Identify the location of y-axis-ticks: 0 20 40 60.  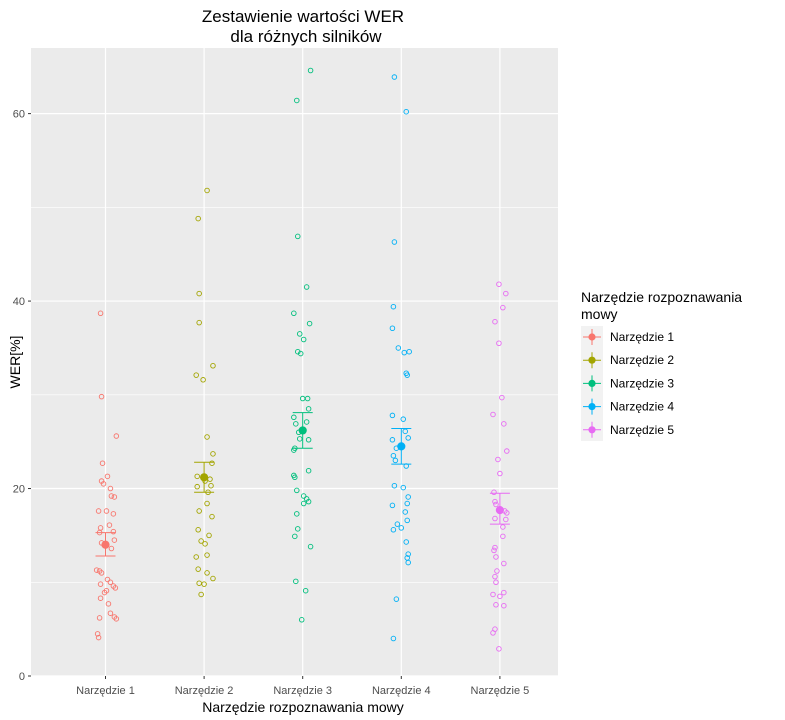
(22, 396).